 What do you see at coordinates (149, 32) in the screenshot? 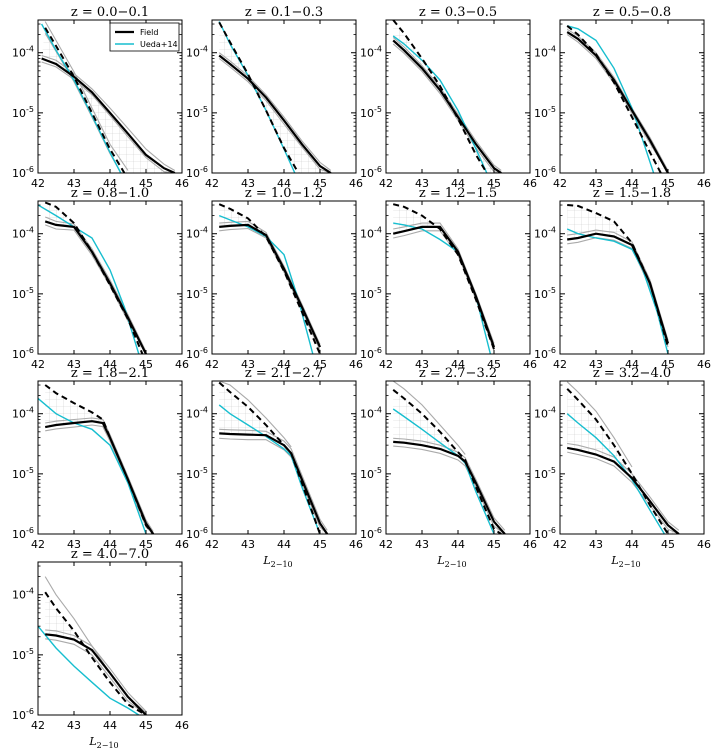
I see `legend-field-label: Field` at bounding box center [149, 32].